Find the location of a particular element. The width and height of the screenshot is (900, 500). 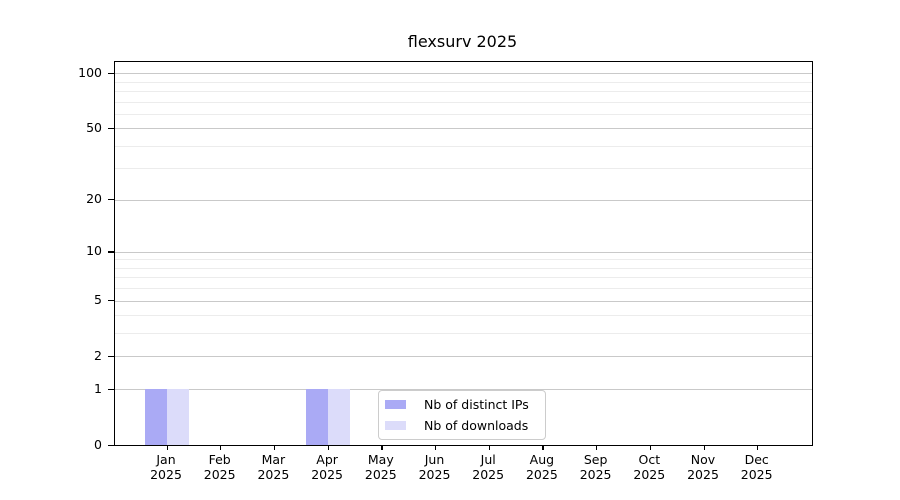

x-axis-tick-label: Jan 2025 is located at coordinates (166, 467).